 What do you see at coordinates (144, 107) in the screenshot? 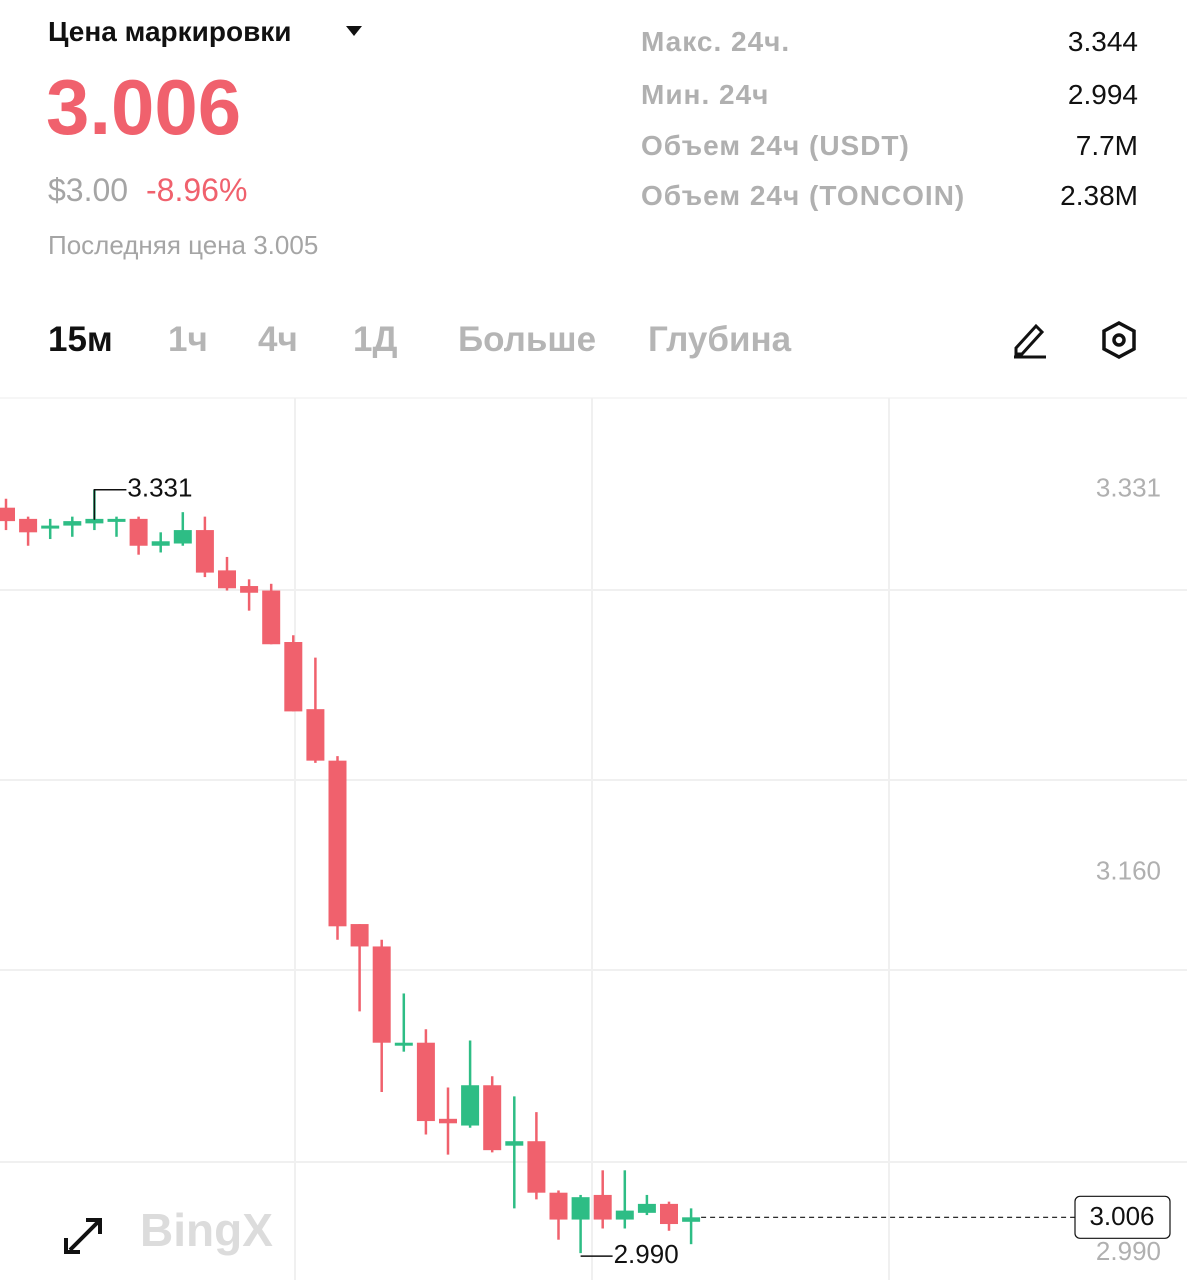
I see `mark-price: 3.006` at bounding box center [144, 107].